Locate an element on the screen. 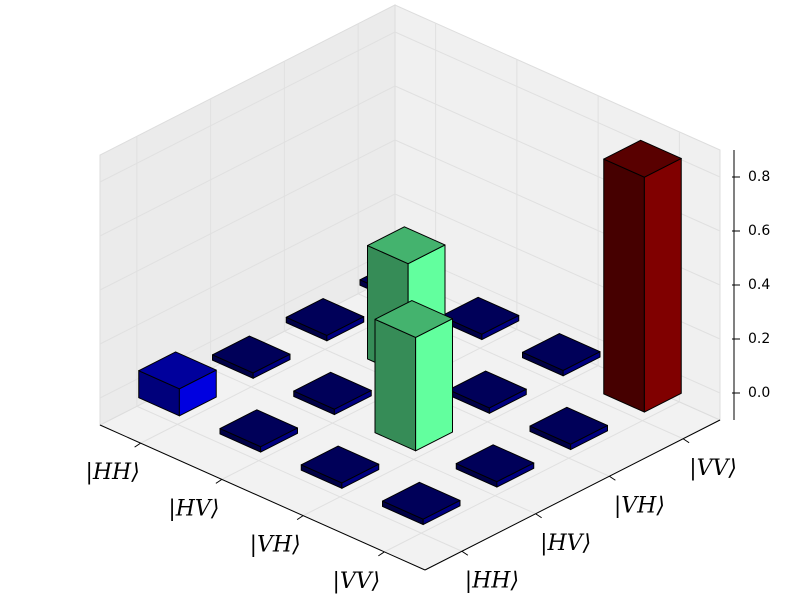 The image size is (800, 600). y-axis is located at coordinates (572, 495).